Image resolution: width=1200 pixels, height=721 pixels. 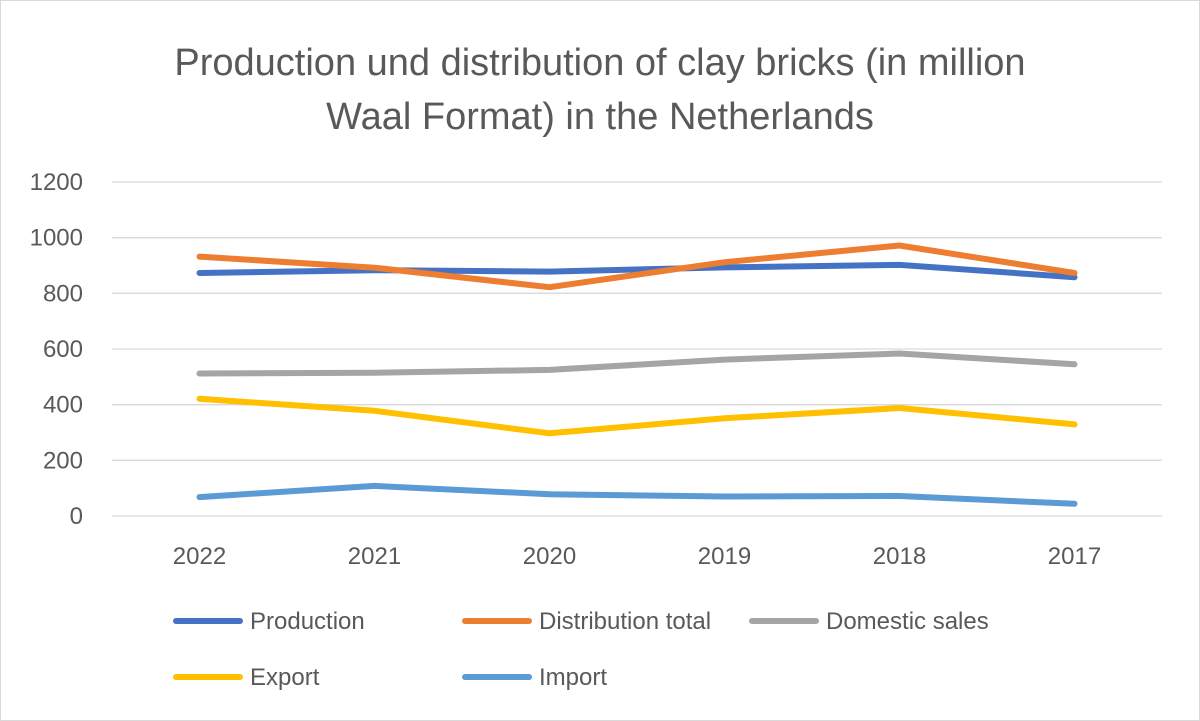 What do you see at coordinates (76, 516) in the screenshot?
I see `y-tick-label: 0` at bounding box center [76, 516].